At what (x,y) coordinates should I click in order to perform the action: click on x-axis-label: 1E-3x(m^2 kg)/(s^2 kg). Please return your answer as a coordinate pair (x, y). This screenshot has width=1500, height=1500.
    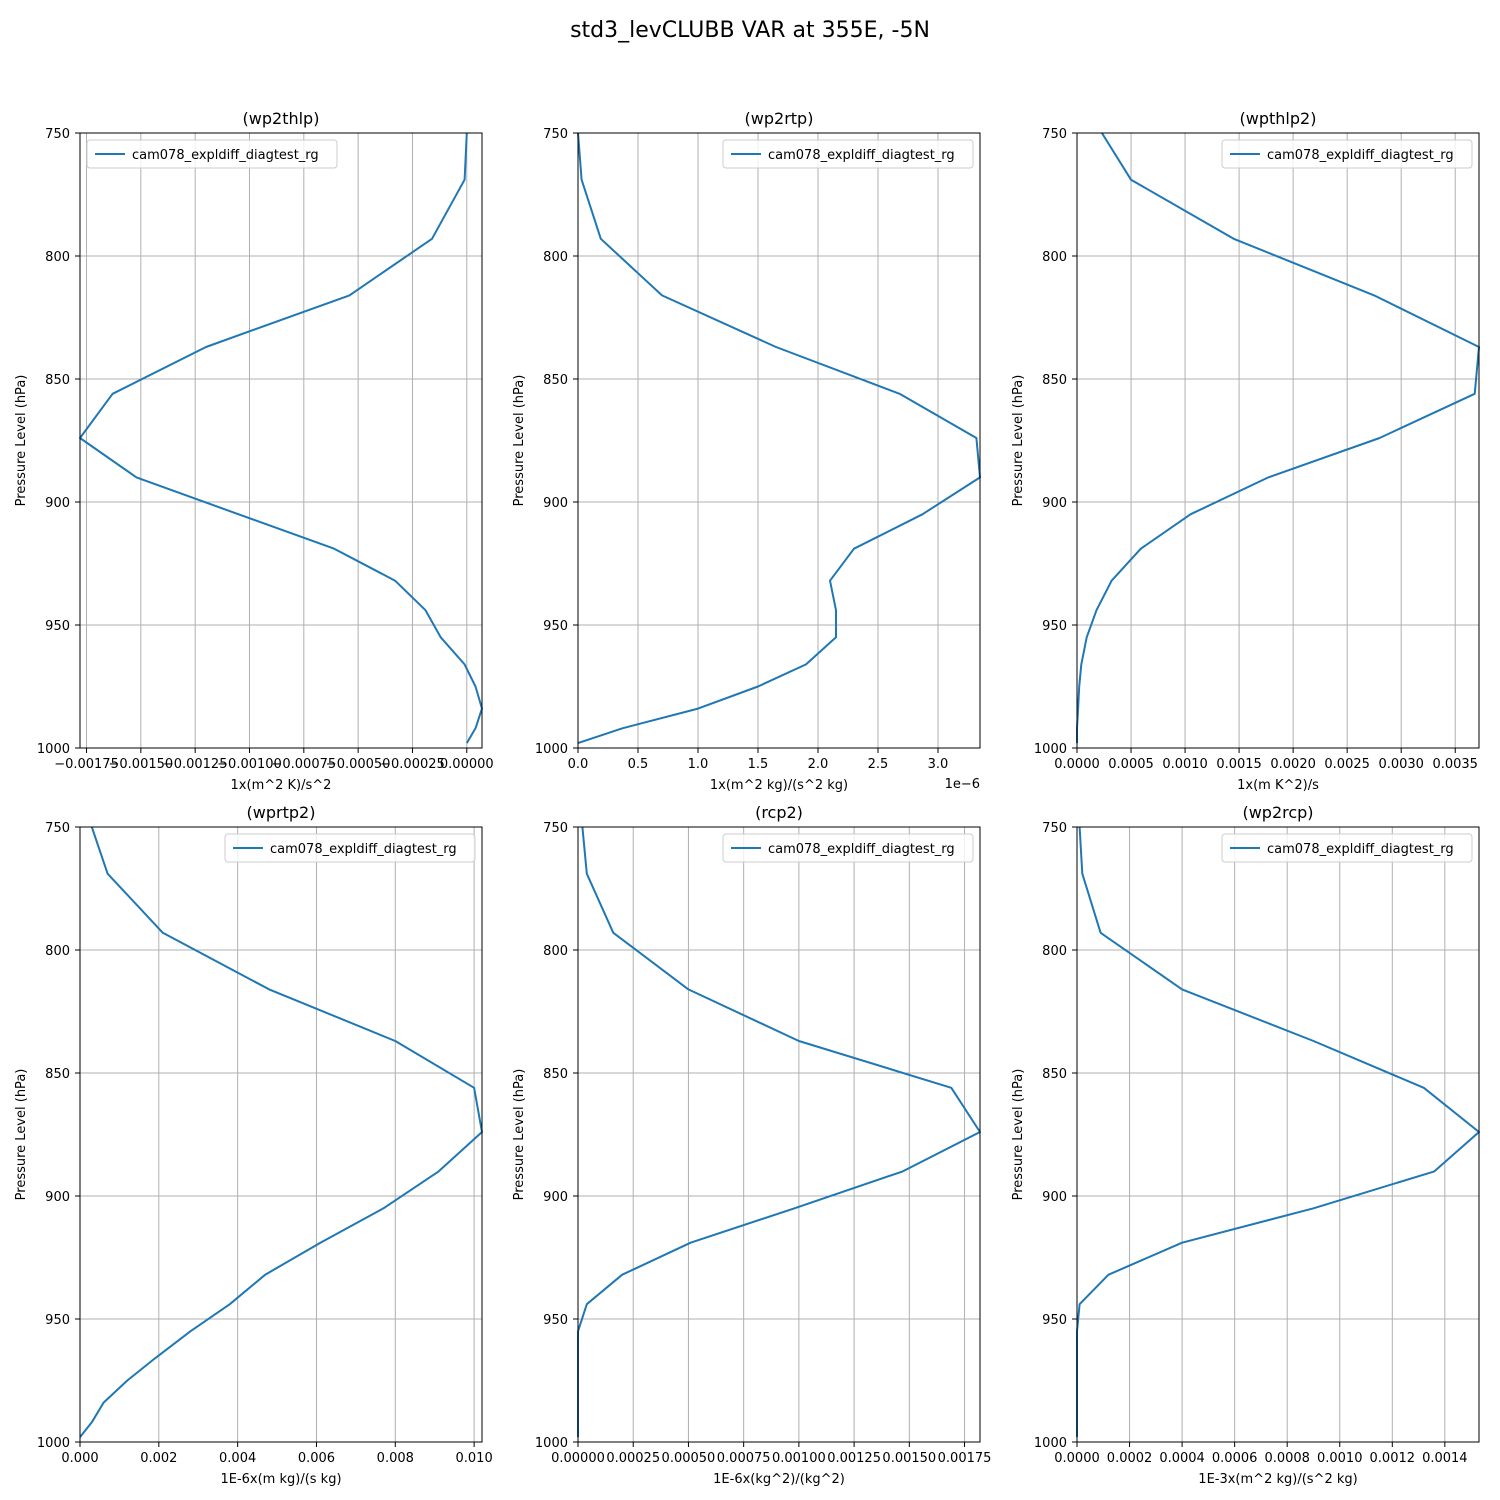
    Looking at the image, I should click on (1277, 1479).